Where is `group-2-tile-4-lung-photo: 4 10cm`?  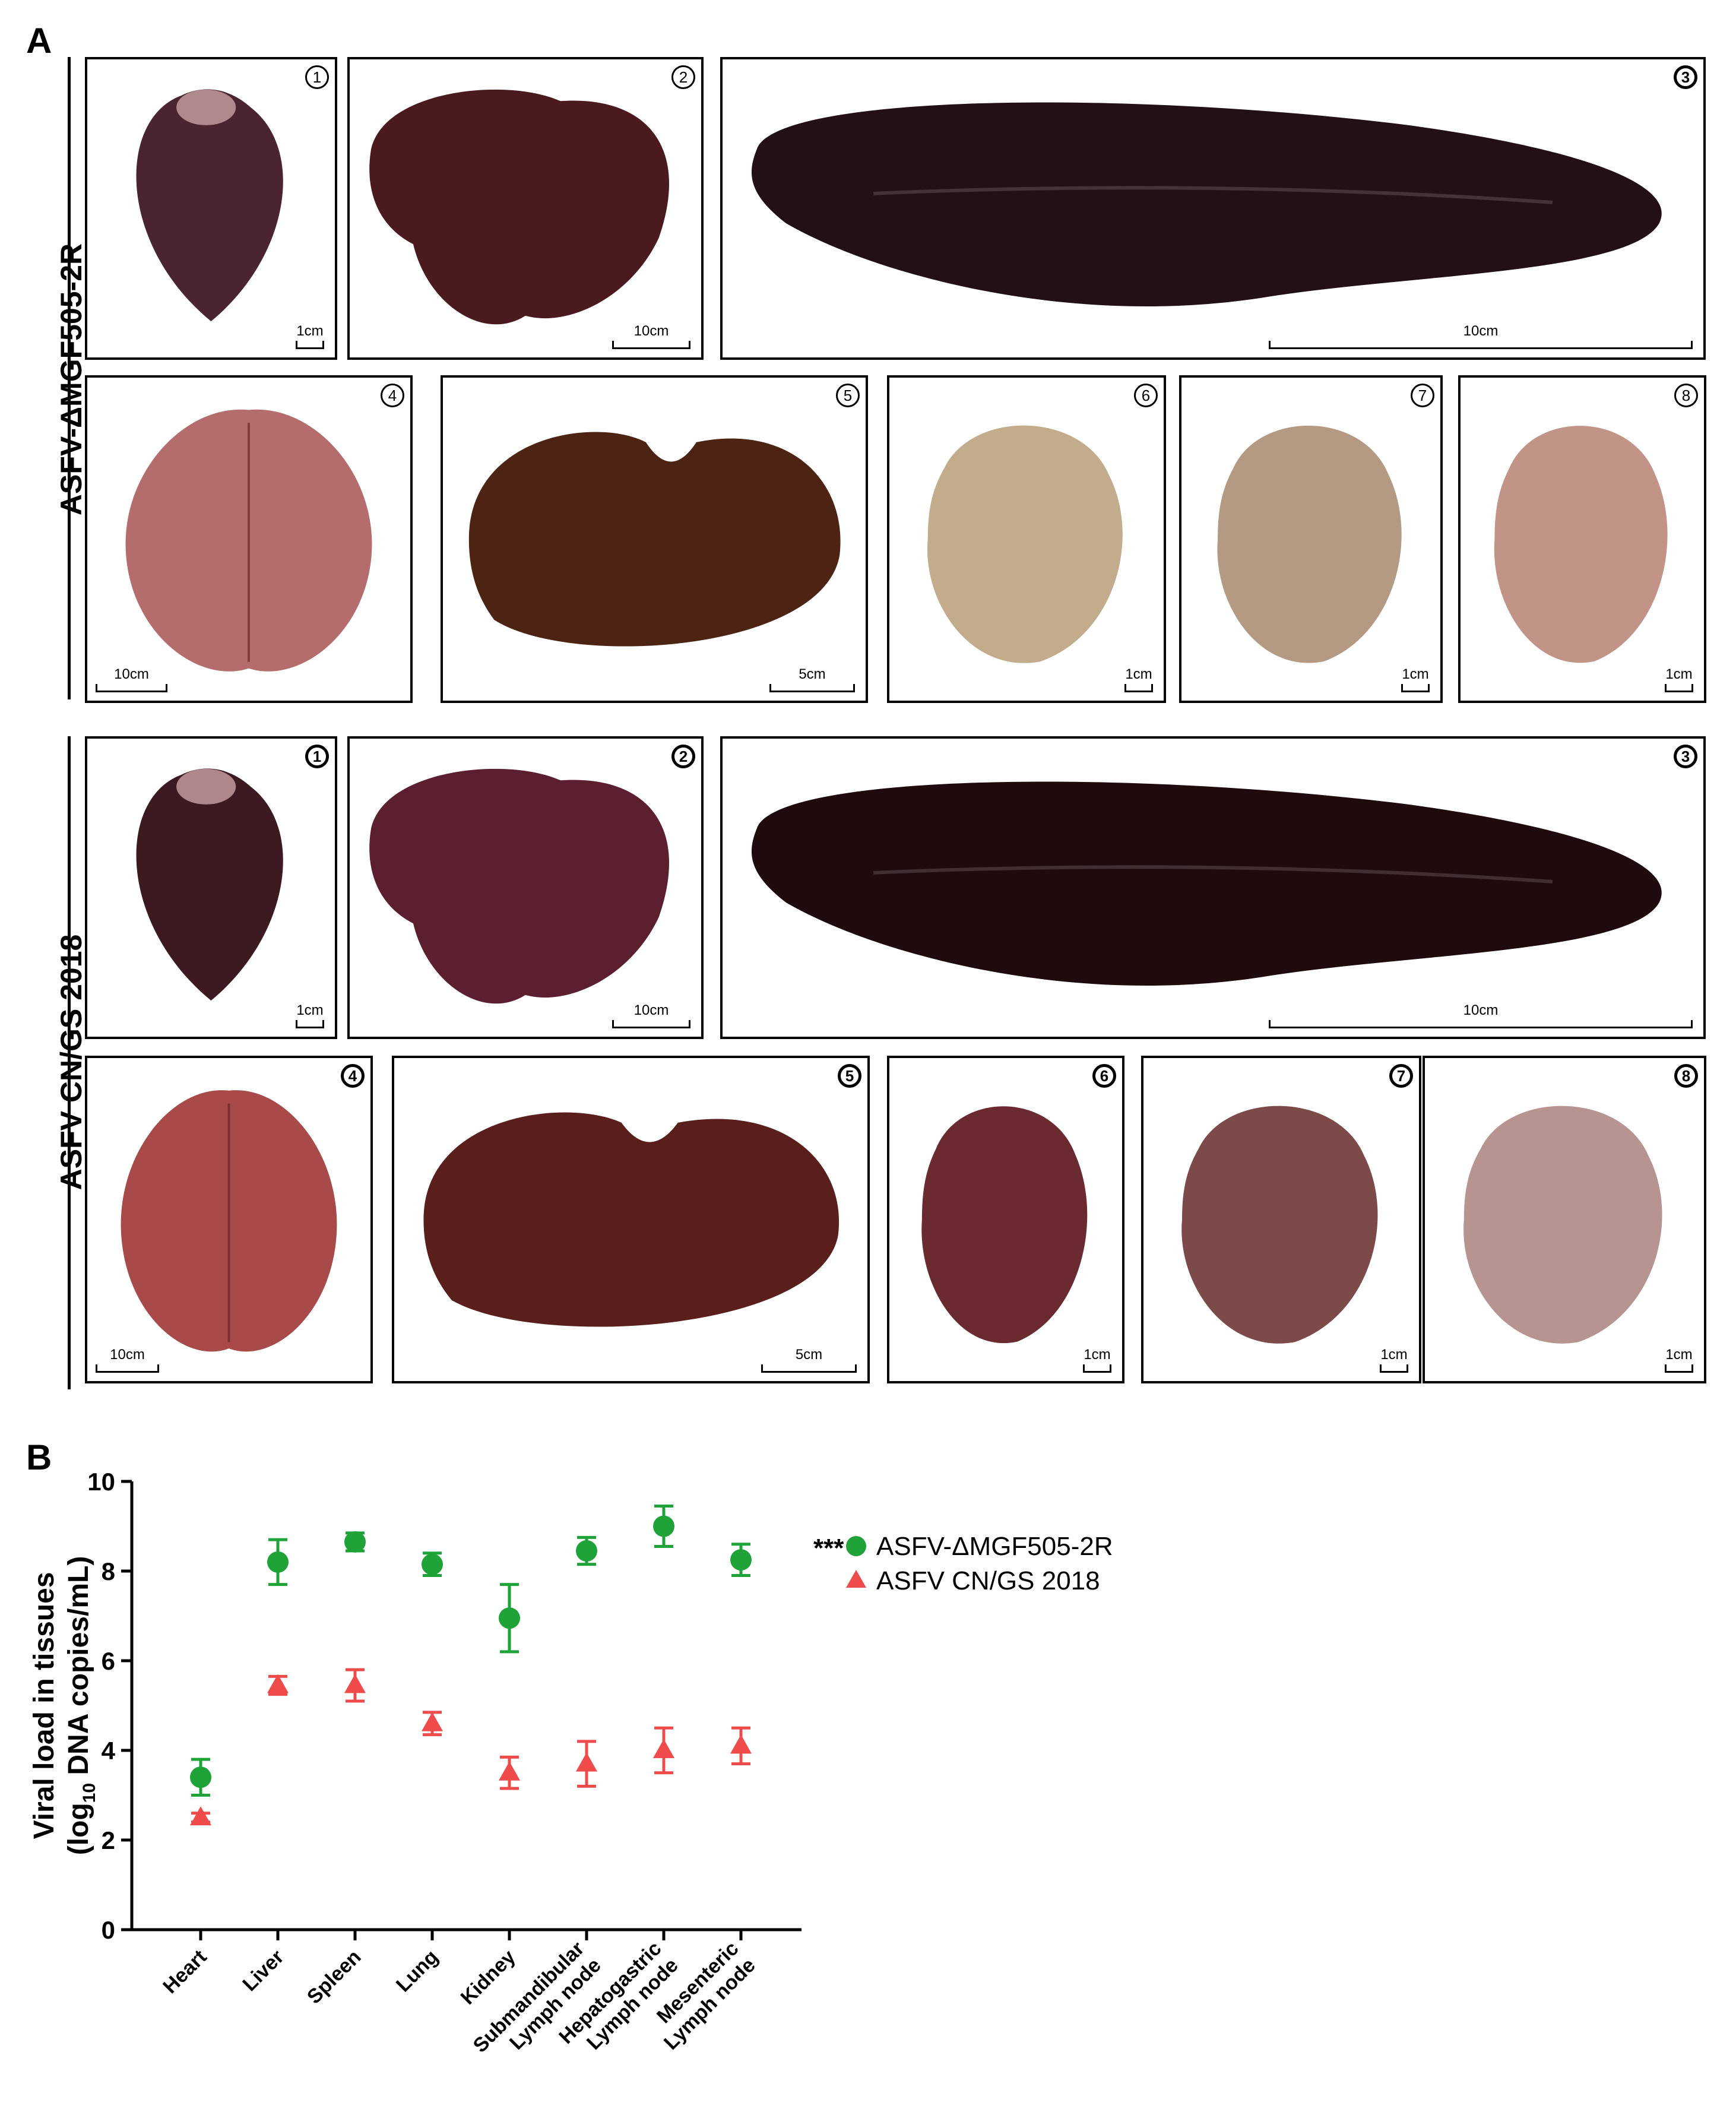 group-2-tile-4-lung-photo: 4 10cm is located at coordinates (229, 1219).